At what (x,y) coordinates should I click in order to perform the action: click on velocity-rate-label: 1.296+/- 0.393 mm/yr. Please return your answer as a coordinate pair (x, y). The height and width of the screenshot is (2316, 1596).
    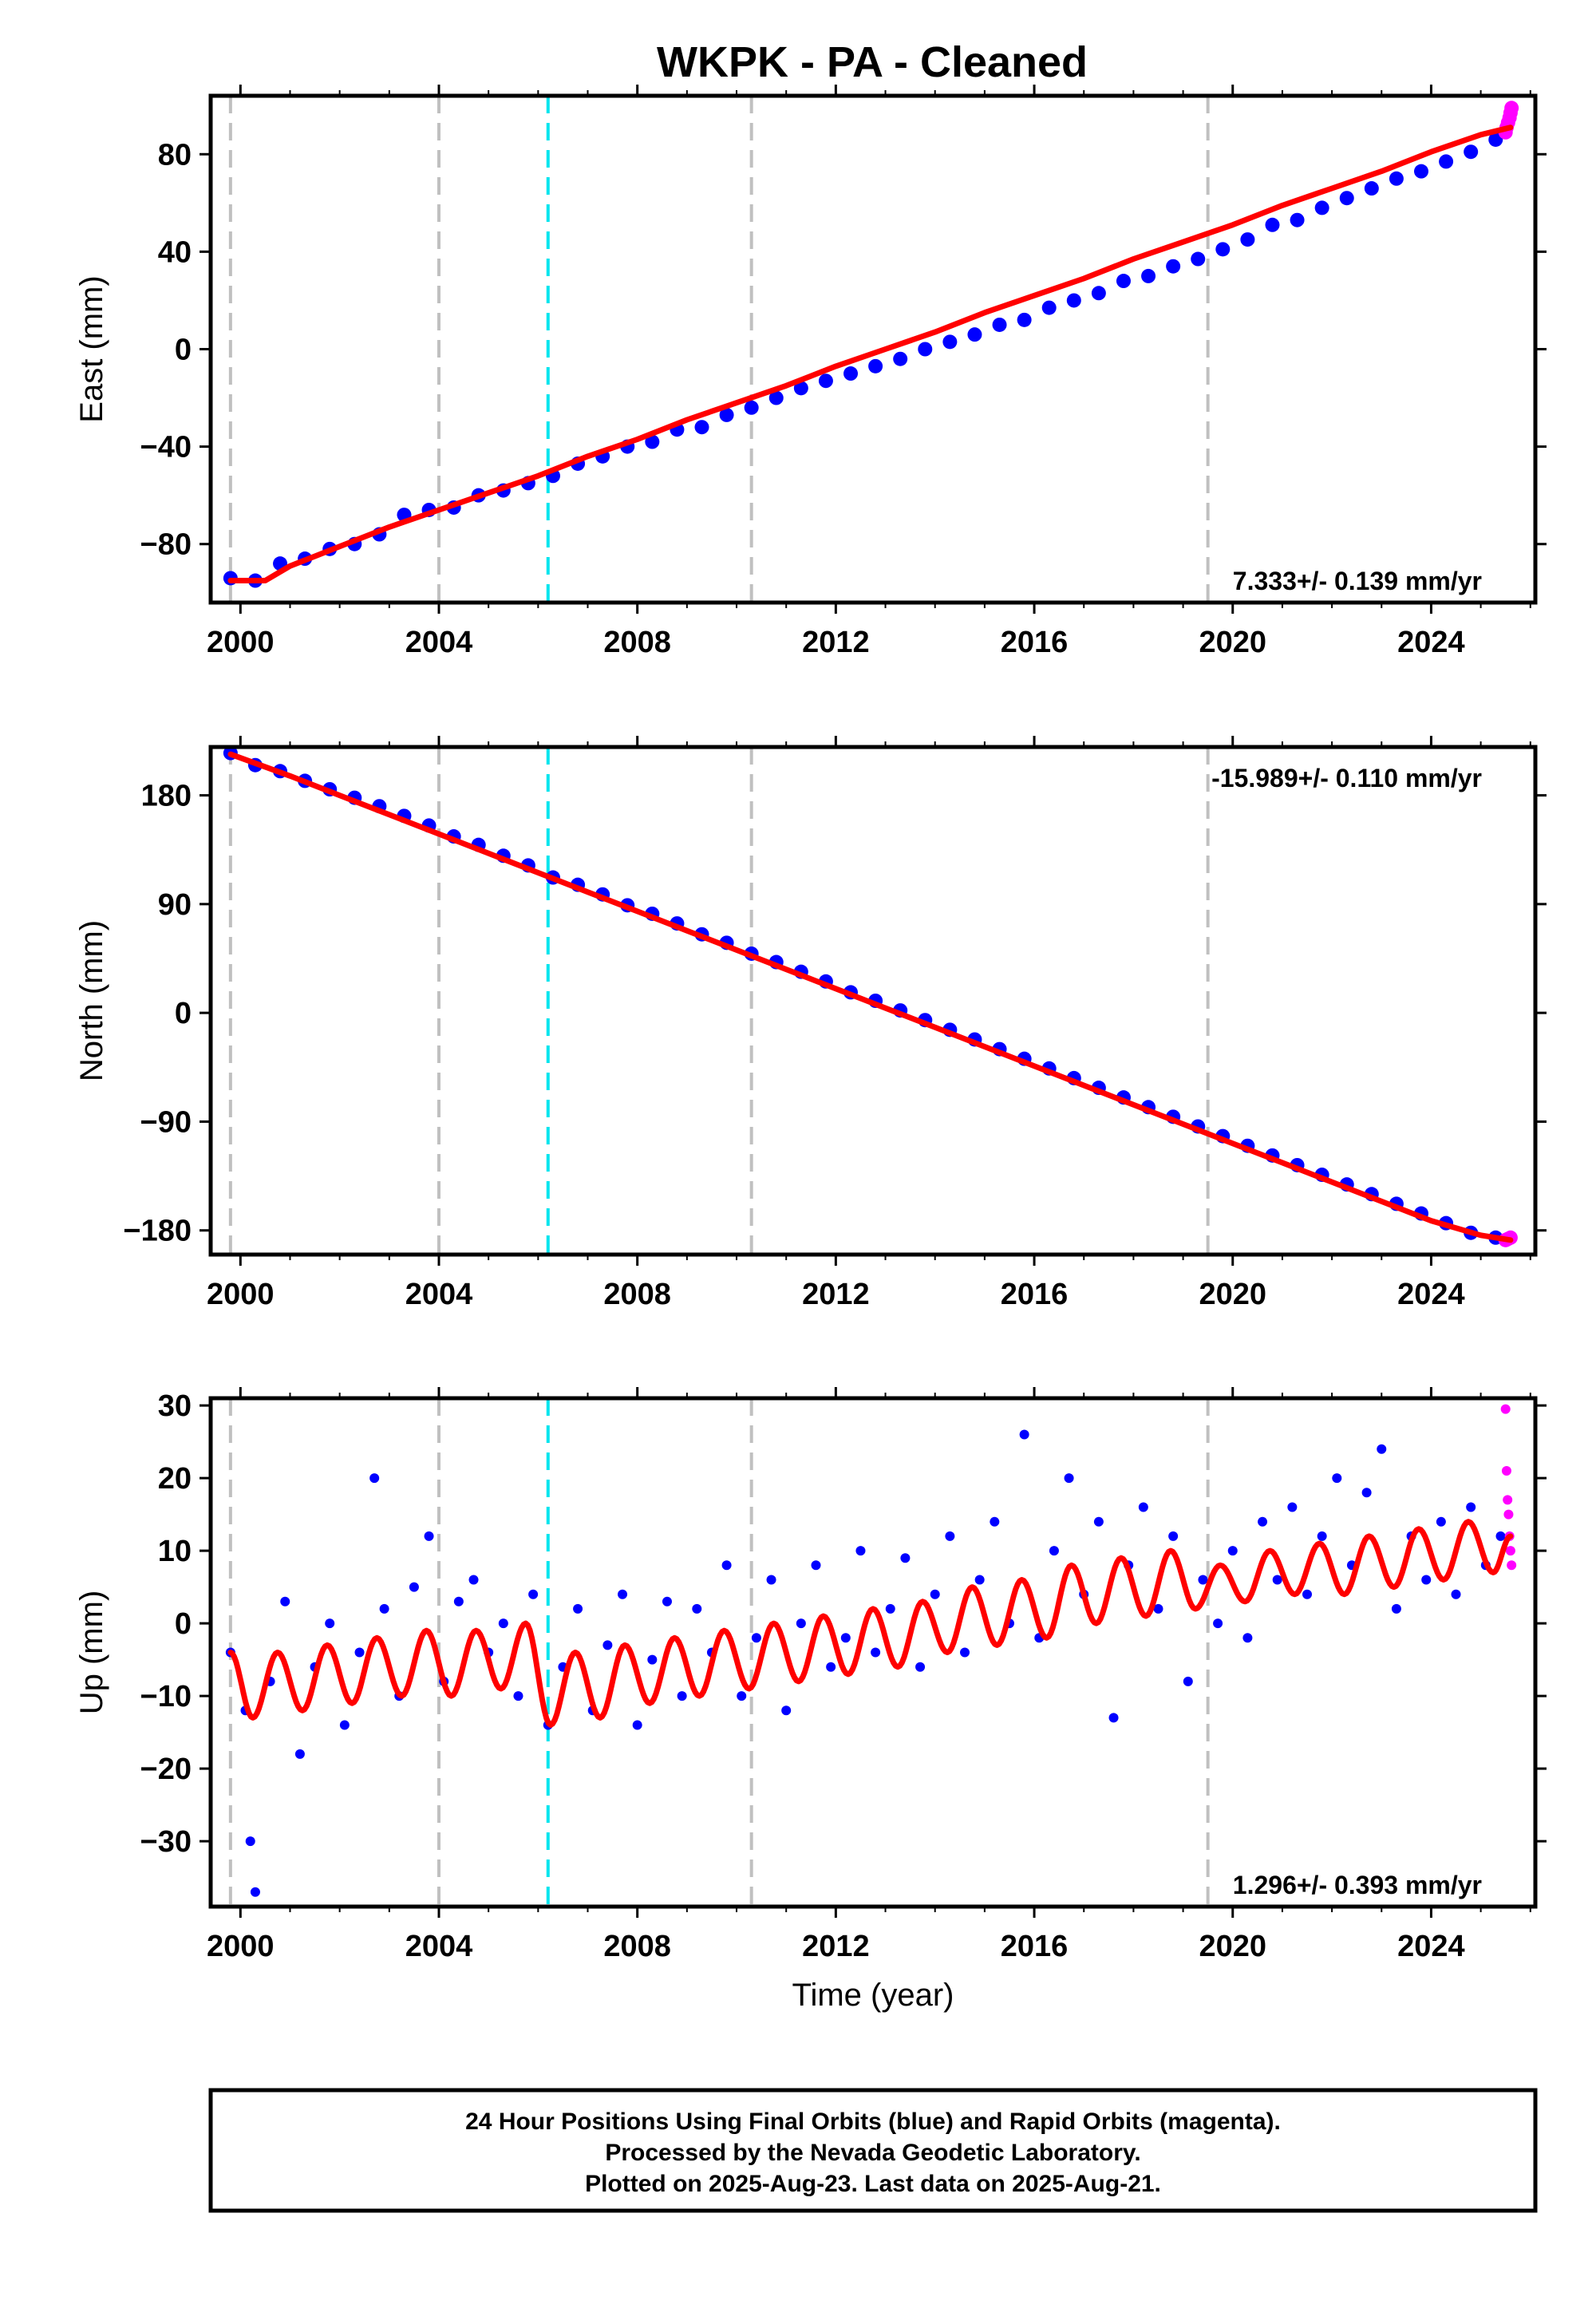
    Looking at the image, I should click on (1357, 1885).